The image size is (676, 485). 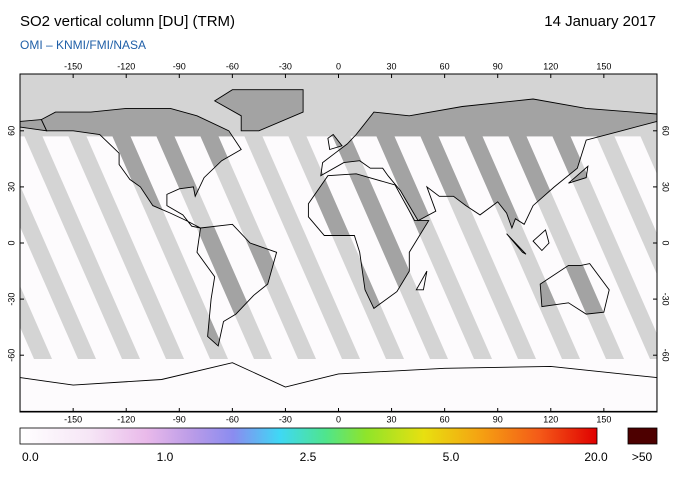 What do you see at coordinates (11, 187) in the screenshot?
I see `lat-tick-label-left: 30` at bounding box center [11, 187].